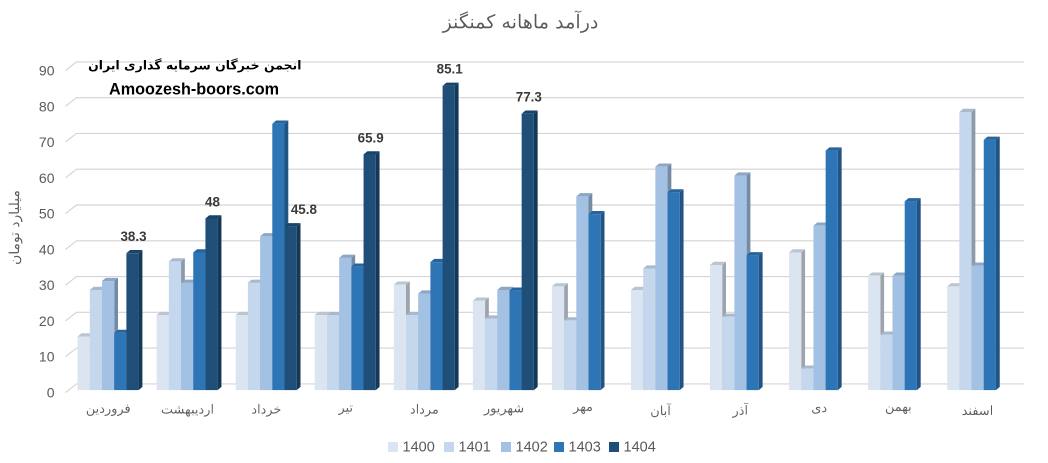 This screenshot has height=463, width=1048. What do you see at coordinates (47, 285) in the screenshot?
I see `svg-text: 30` at bounding box center [47, 285].